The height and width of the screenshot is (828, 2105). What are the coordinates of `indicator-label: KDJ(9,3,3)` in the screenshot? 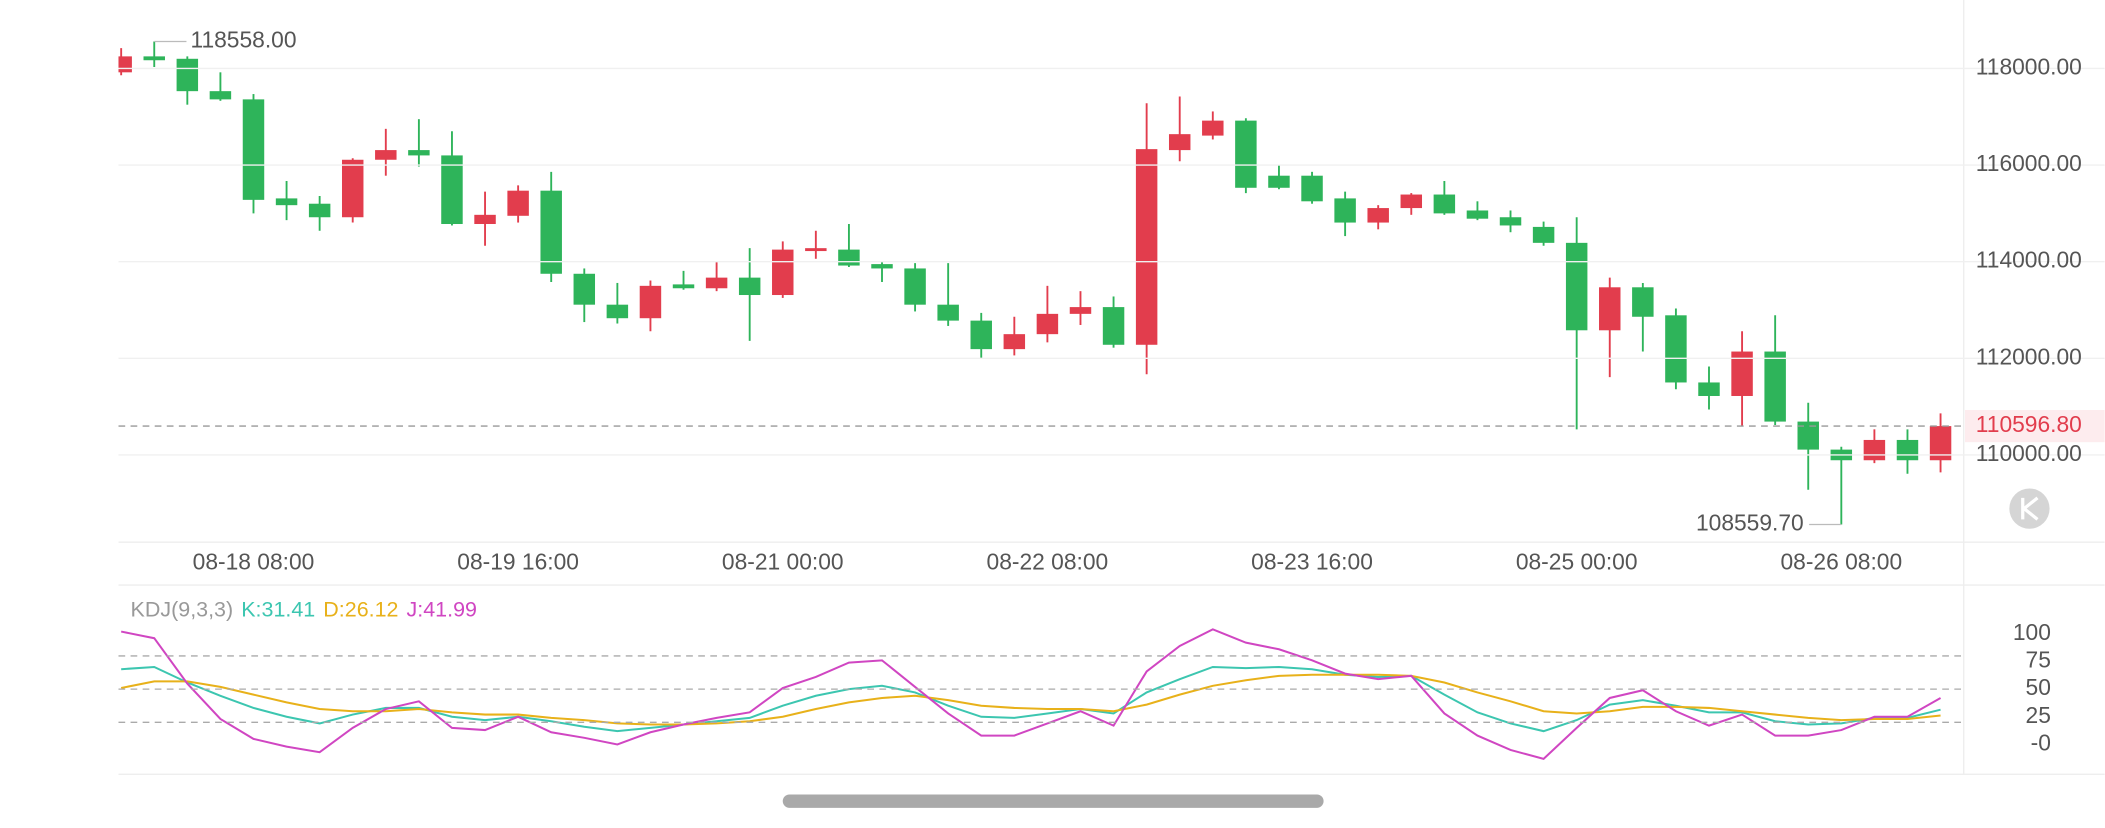 It's located at (182, 609).